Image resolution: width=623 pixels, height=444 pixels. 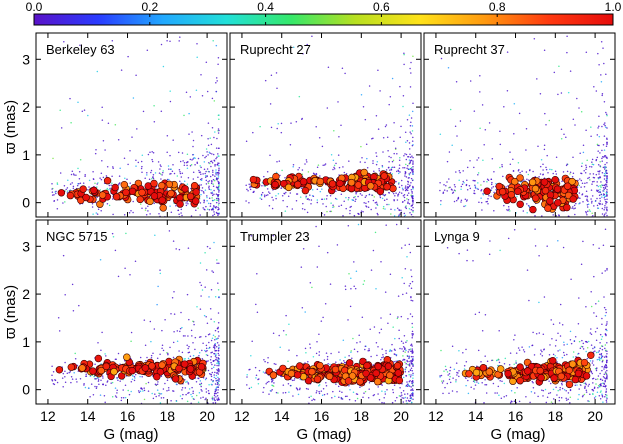 What do you see at coordinates (519, 312) in the screenshot?
I see `panel-frame` at bounding box center [519, 312].